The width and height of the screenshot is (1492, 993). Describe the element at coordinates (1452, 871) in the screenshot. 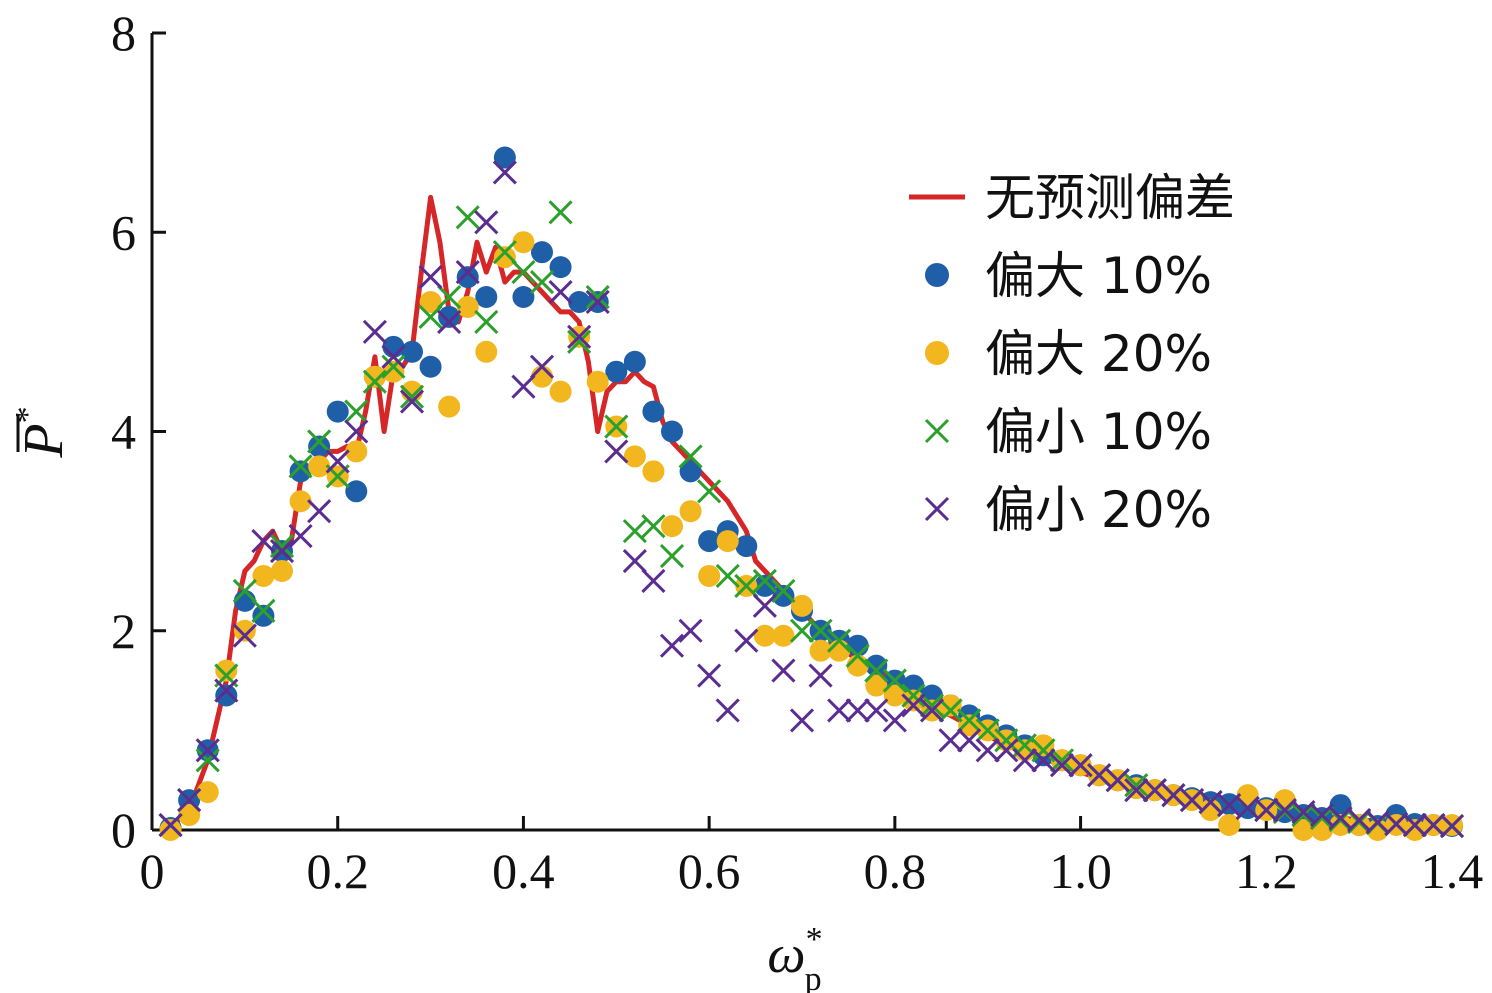

I see `x-tick-label: 1.4` at that location.